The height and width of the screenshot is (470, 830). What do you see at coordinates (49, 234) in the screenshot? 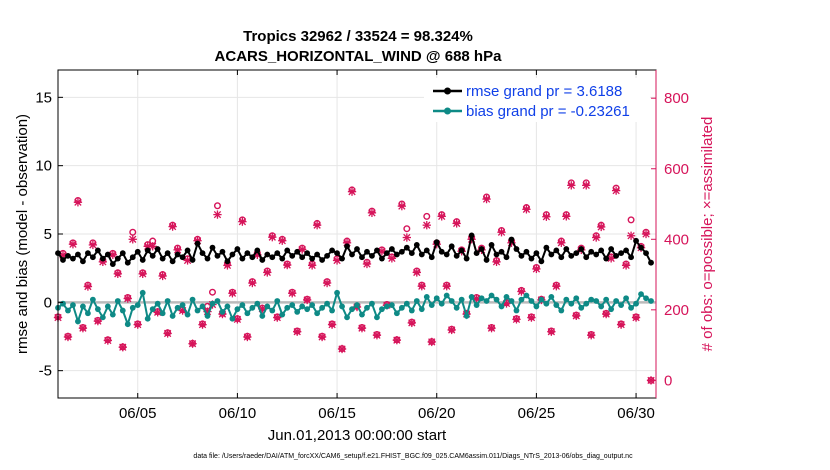
I see `y-axis-left: -5 0 5 10 15` at bounding box center [49, 234].